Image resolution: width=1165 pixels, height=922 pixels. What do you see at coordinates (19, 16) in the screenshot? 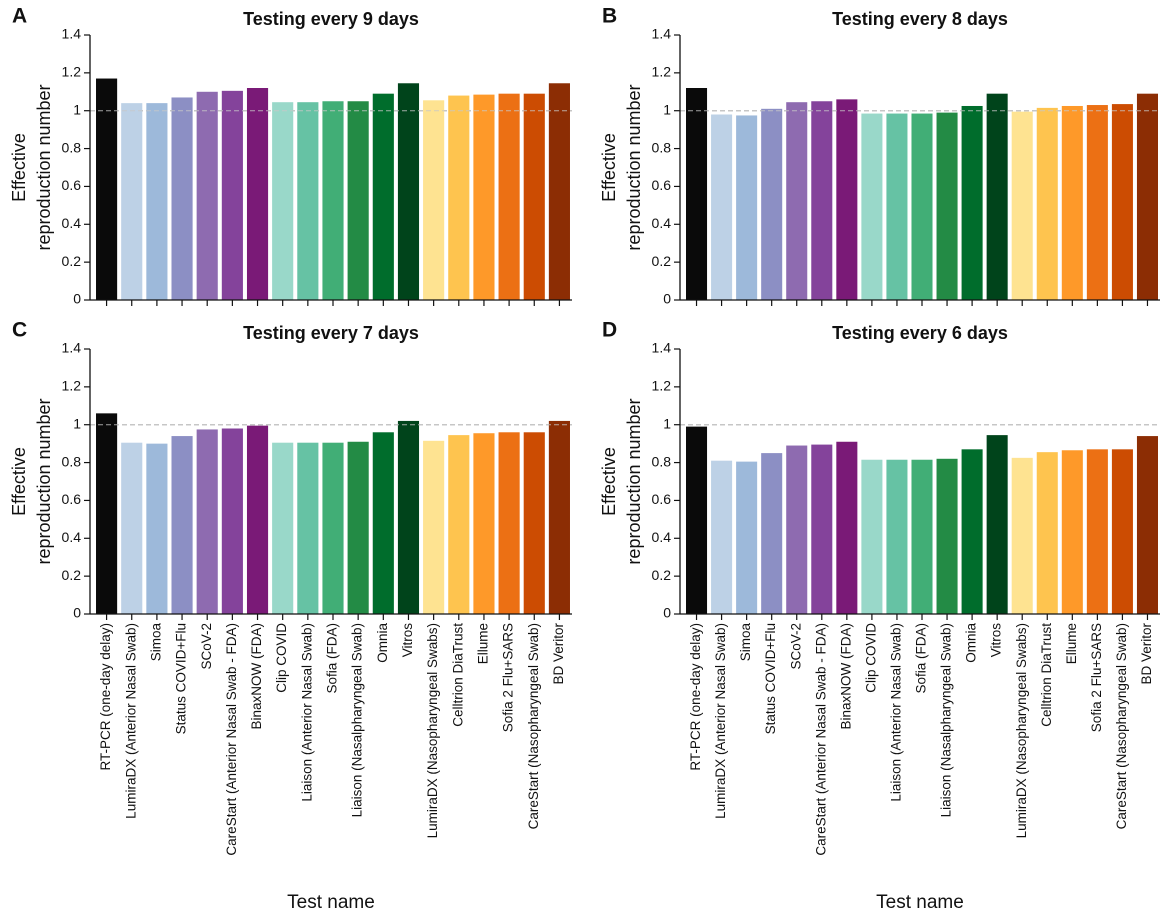
I see `panel-letter: A` at bounding box center [19, 16].